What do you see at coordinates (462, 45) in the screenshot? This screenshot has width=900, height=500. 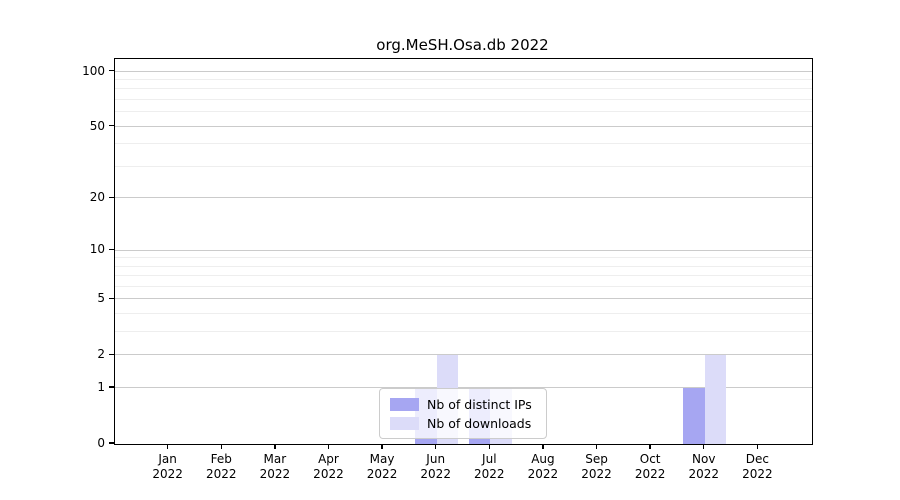 I see `chart-title: org.MeSH.Osa.db 2022` at bounding box center [462, 45].